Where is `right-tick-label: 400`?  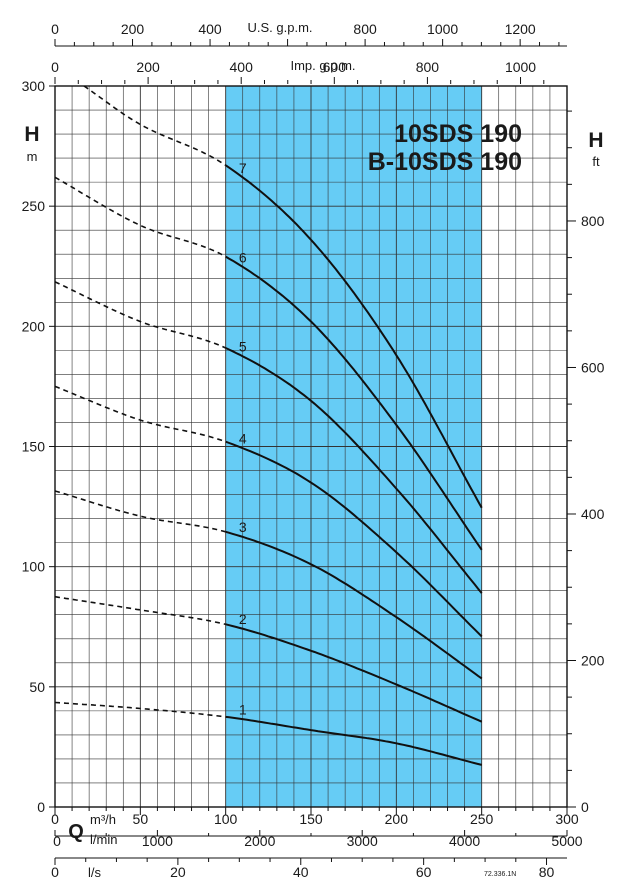 right-tick-label: 400 is located at coordinates (593, 514).